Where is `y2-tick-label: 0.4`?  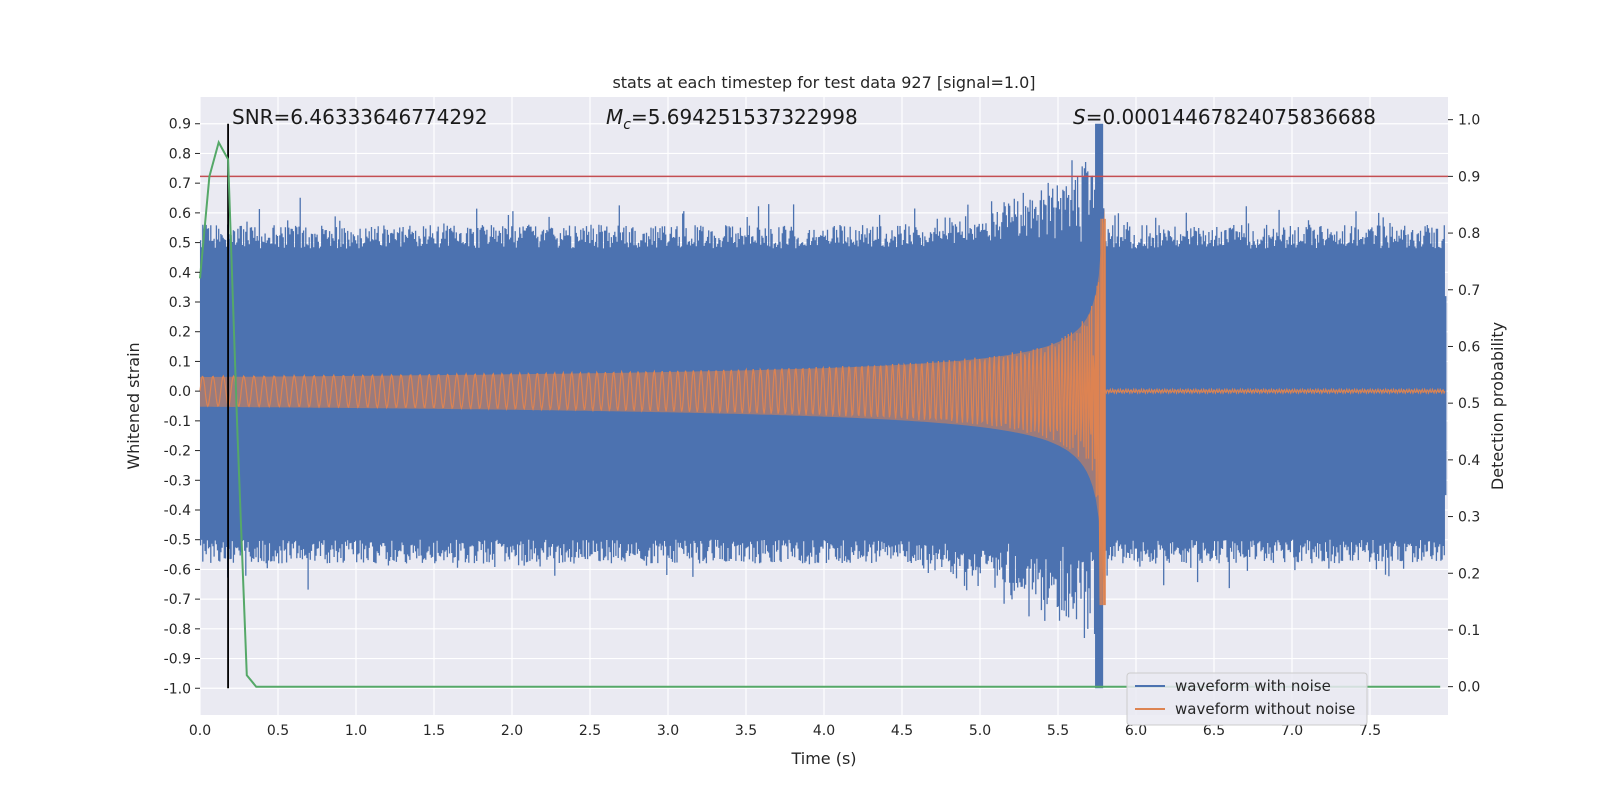
y2-tick-label: 0.4 is located at coordinates (1469, 461).